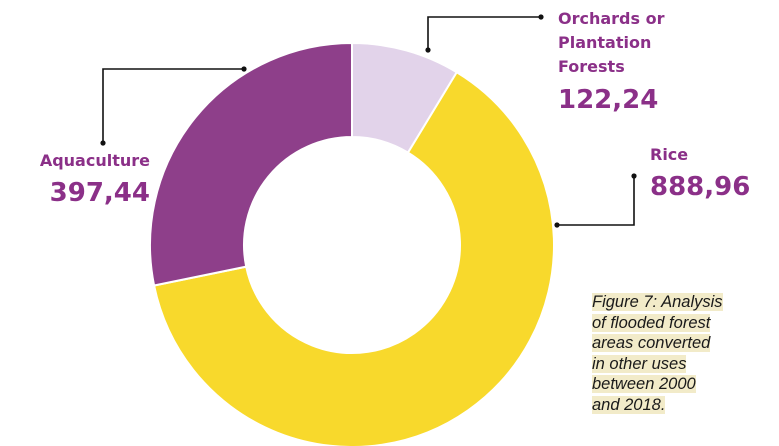 The width and height of the screenshot is (779, 446). What do you see at coordinates (629, 404) in the screenshot?
I see `caption-line: and 2018.` at bounding box center [629, 404].